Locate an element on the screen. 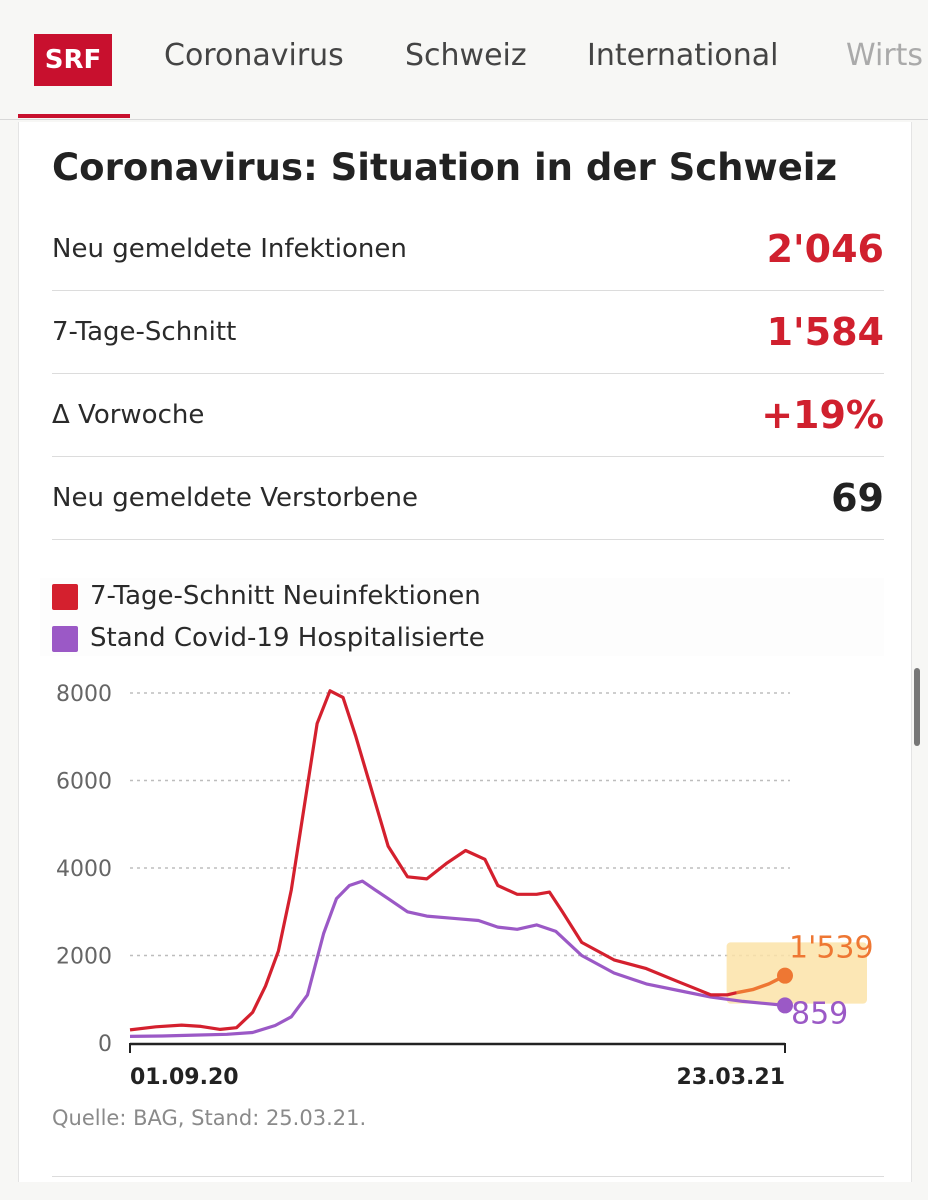 Image resolution: width=928 pixels, height=1200 pixels. y-tick-label: 6000 is located at coordinates (84, 782).